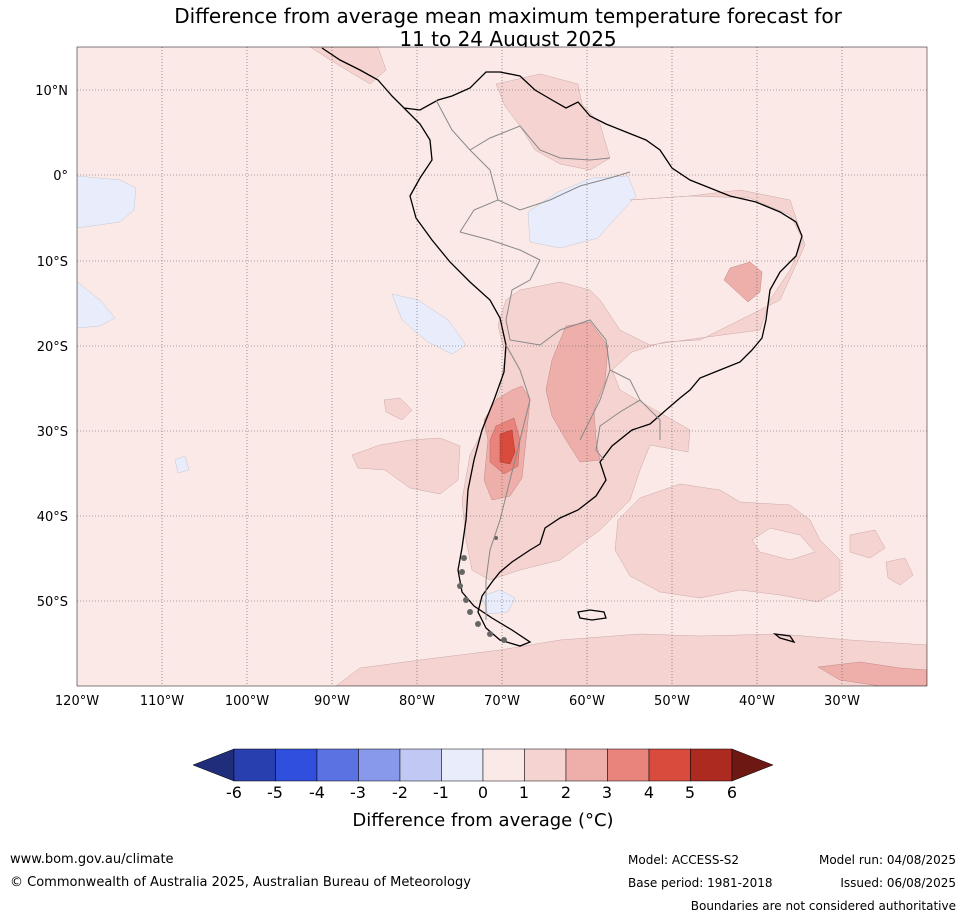  I want to click on colorbar-label: -5, so click(275, 792).